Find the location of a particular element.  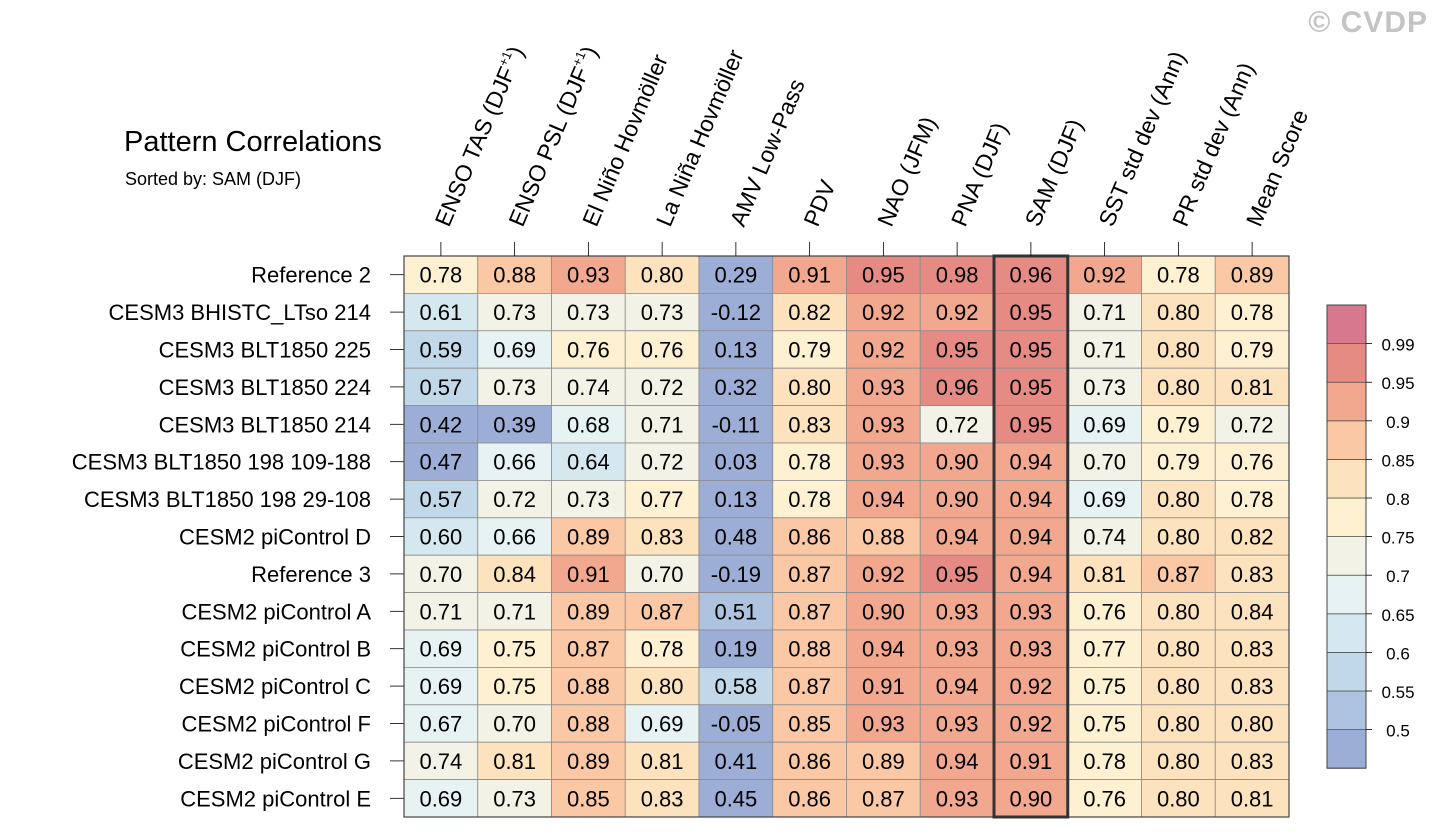

colorbar-label: 0.75 is located at coordinates (1397, 538).